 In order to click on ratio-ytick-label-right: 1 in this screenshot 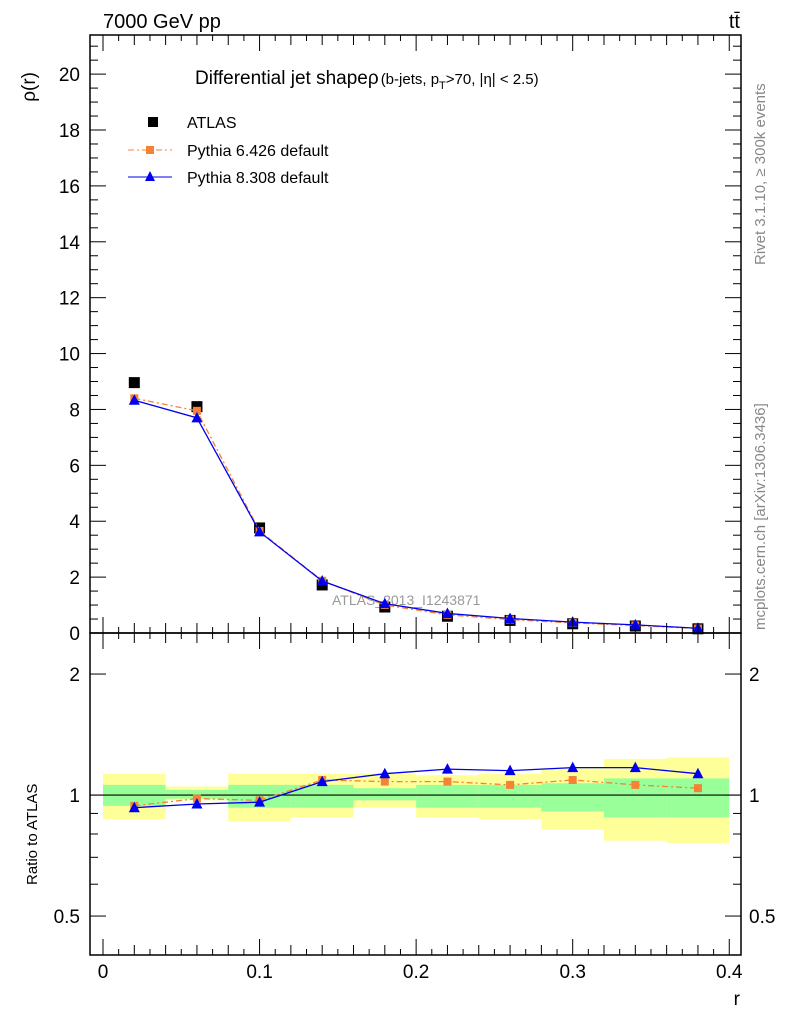, I will do `click(754, 796)`.